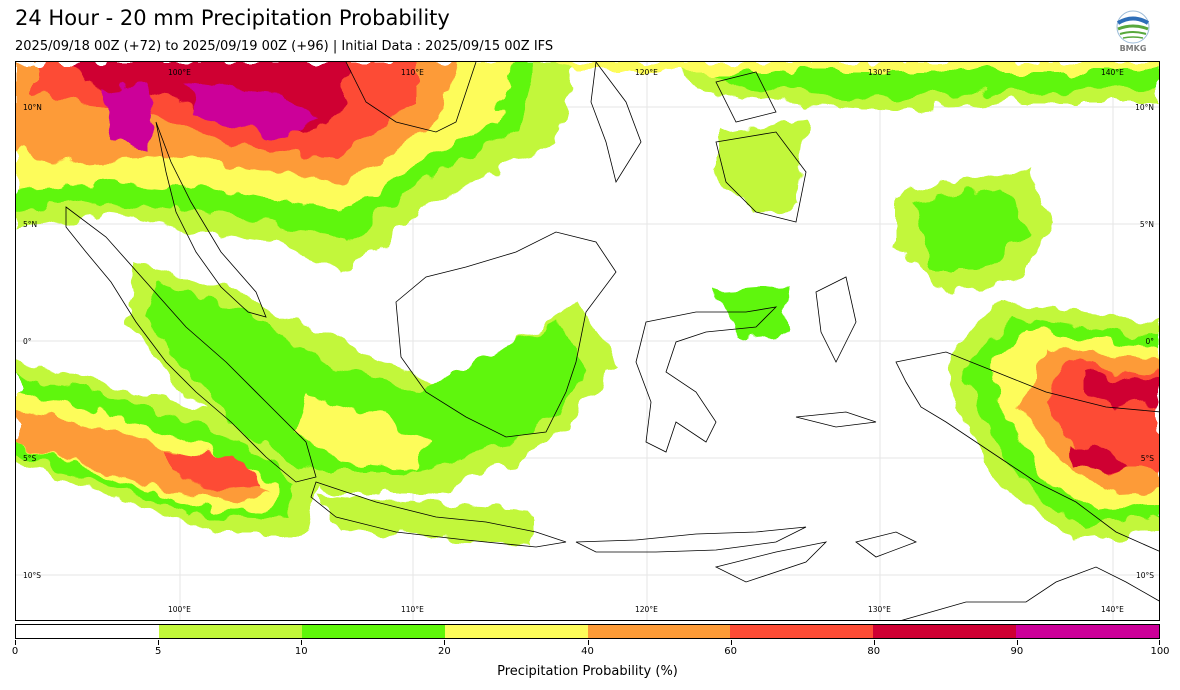 The image size is (1180, 690). I want to click on lon-labels-bottom: 100°E 110°E 120°E 130°E 140°E, so click(646, 609).